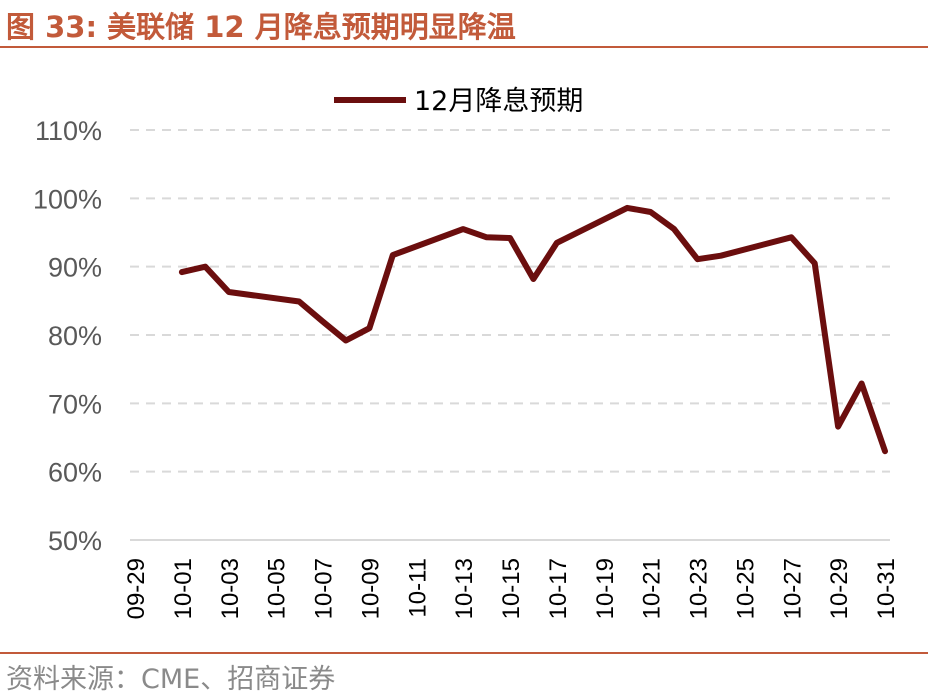 This screenshot has width=928, height=696. Describe the element at coordinates (839, 588) in the screenshot. I see `x-tick-label: 10-29` at that location.